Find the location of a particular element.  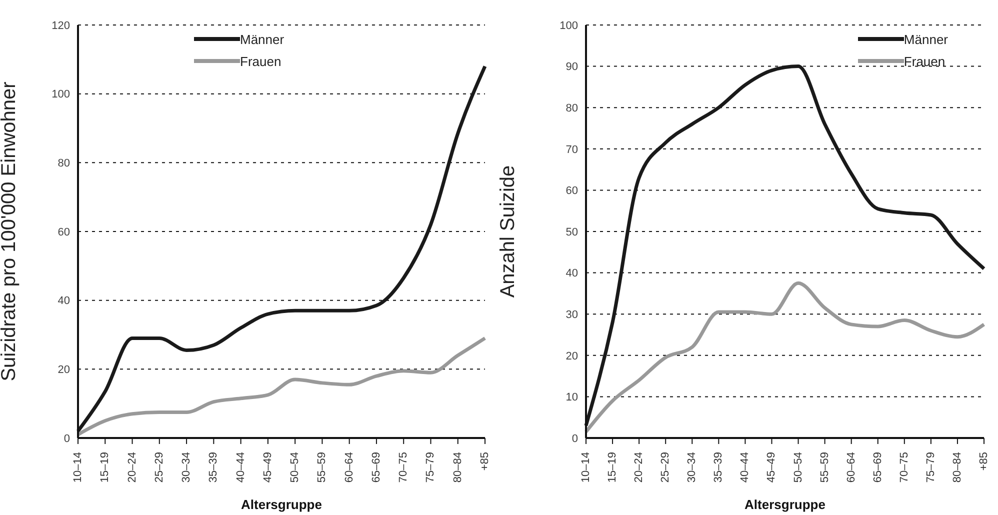

y-tick-label: 50 is located at coordinates (572, 232).